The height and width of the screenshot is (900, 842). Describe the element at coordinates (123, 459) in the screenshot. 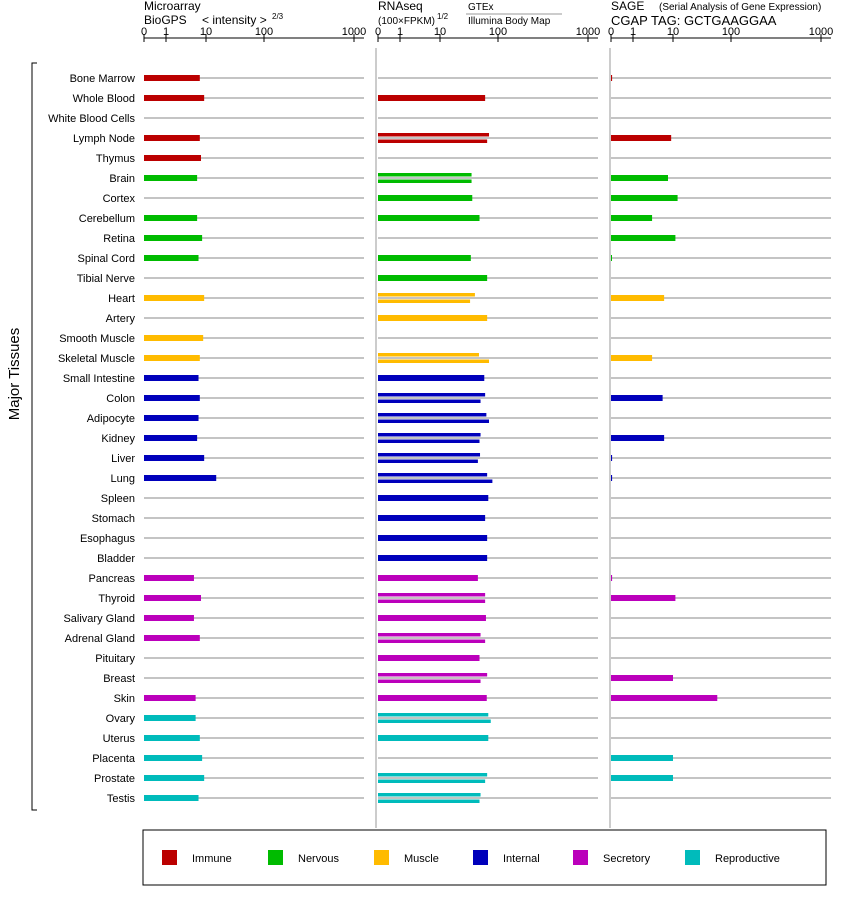

I see `tissue-label: Liver` at that location.